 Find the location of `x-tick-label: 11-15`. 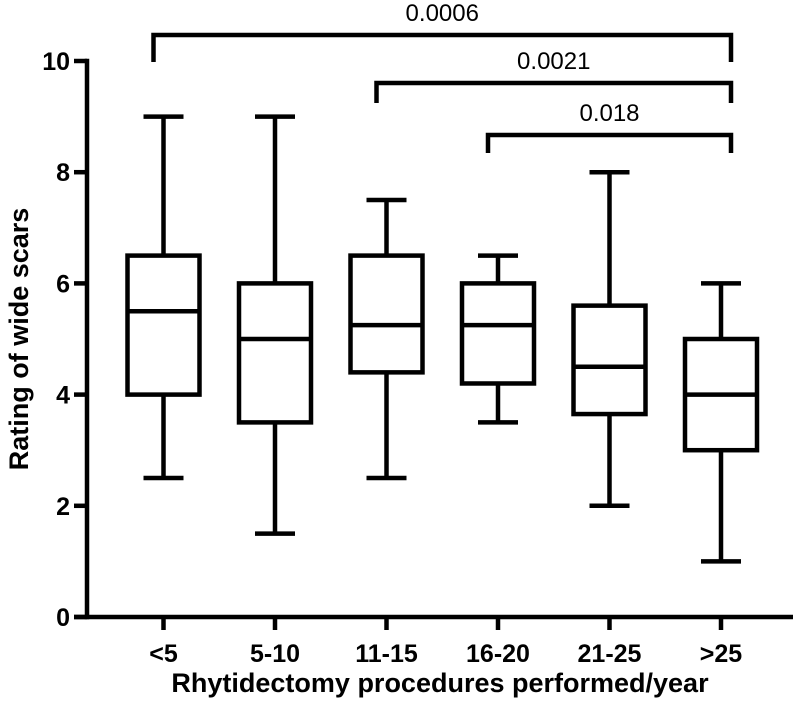

x-tick-label: 11-15 is located at coordinates (386, 654).